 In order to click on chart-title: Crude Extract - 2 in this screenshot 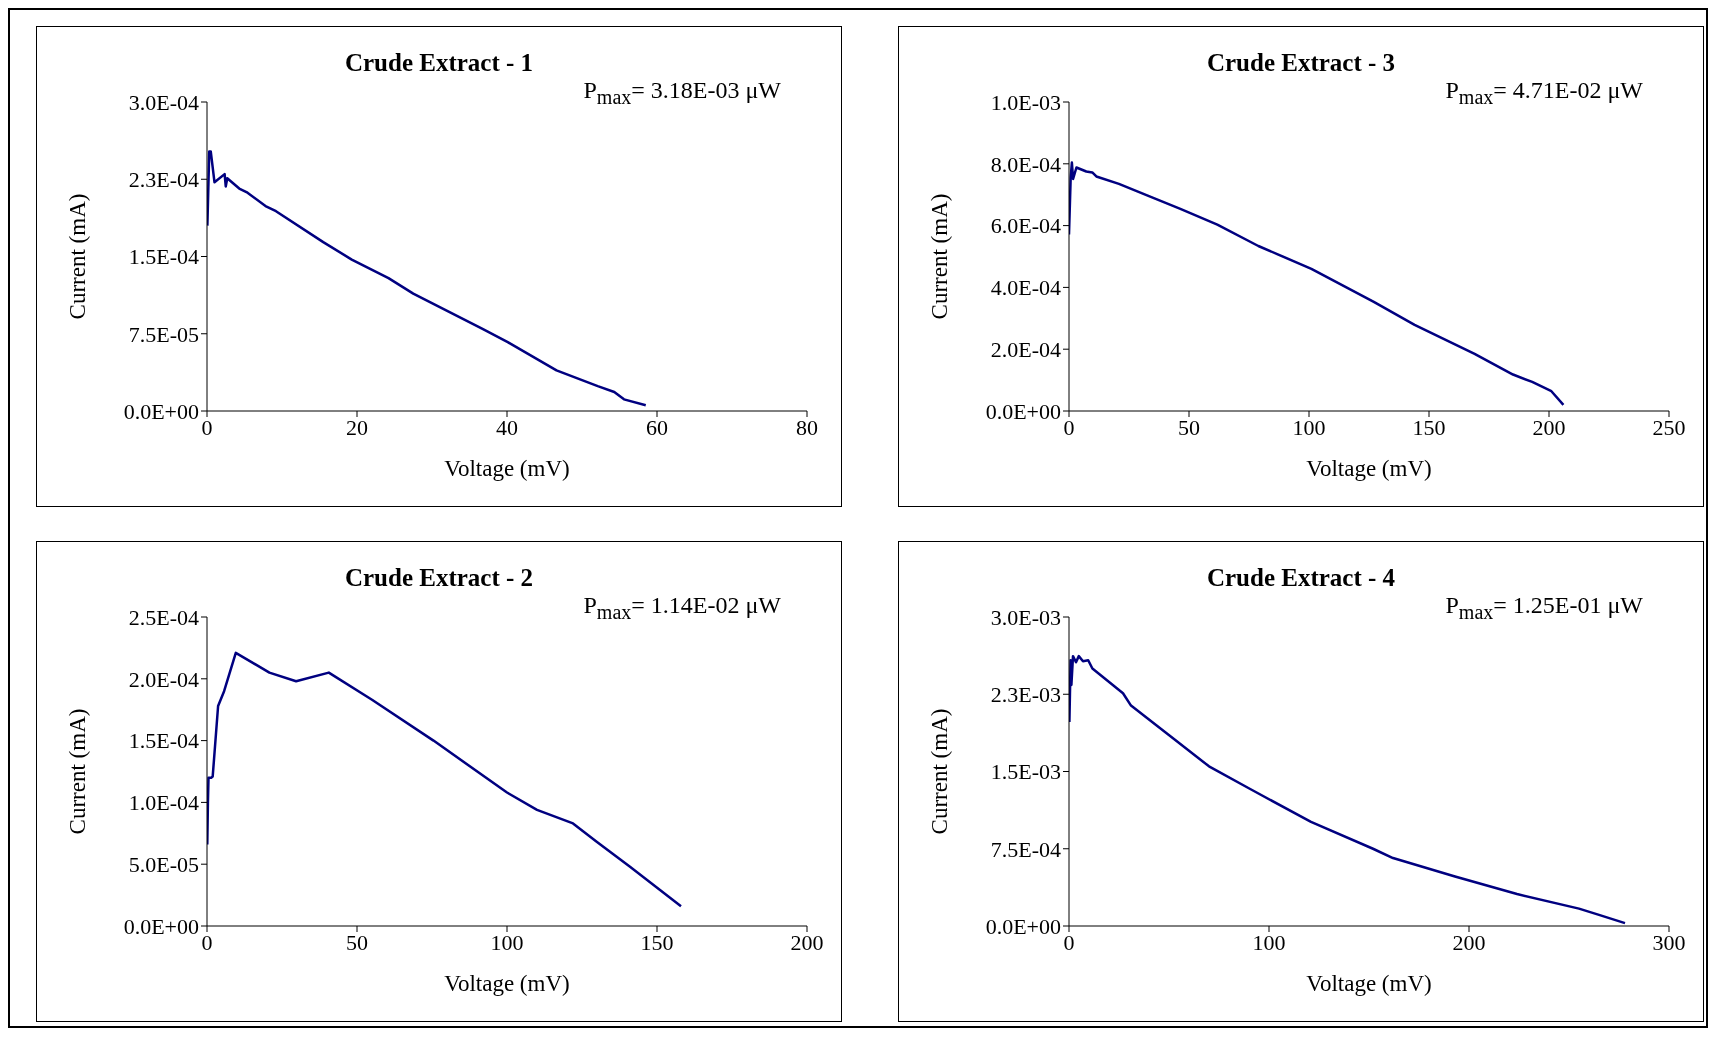, I will do `click(439, 578)`.